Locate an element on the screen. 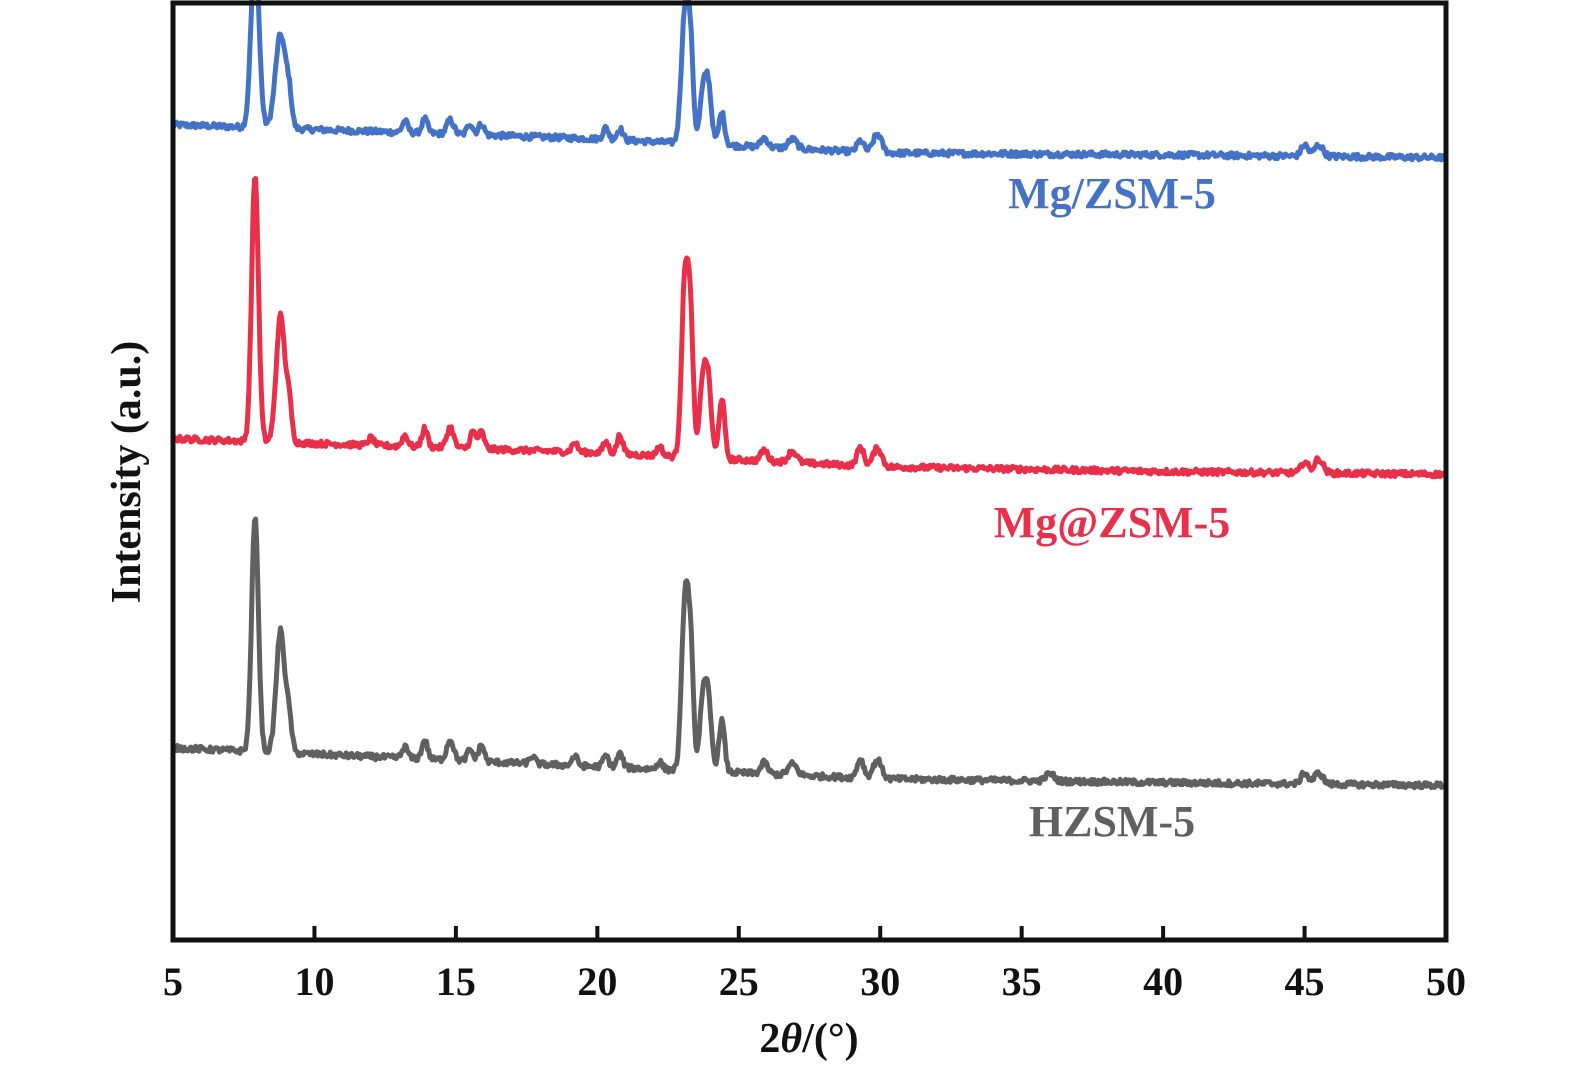  x-tick-label: 40 is located at coordinates (1163, 981).